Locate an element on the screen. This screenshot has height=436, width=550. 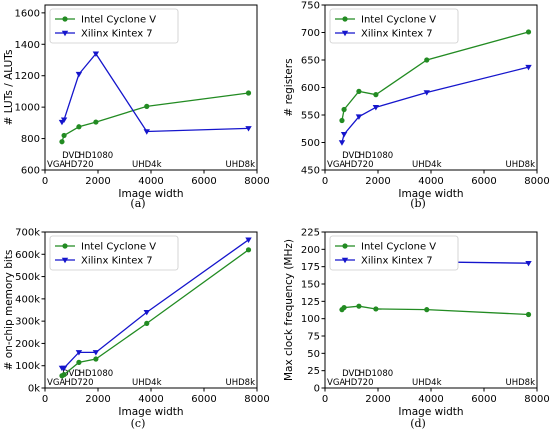
x-tick-label: 6000 is located at coordinates (483, 399).